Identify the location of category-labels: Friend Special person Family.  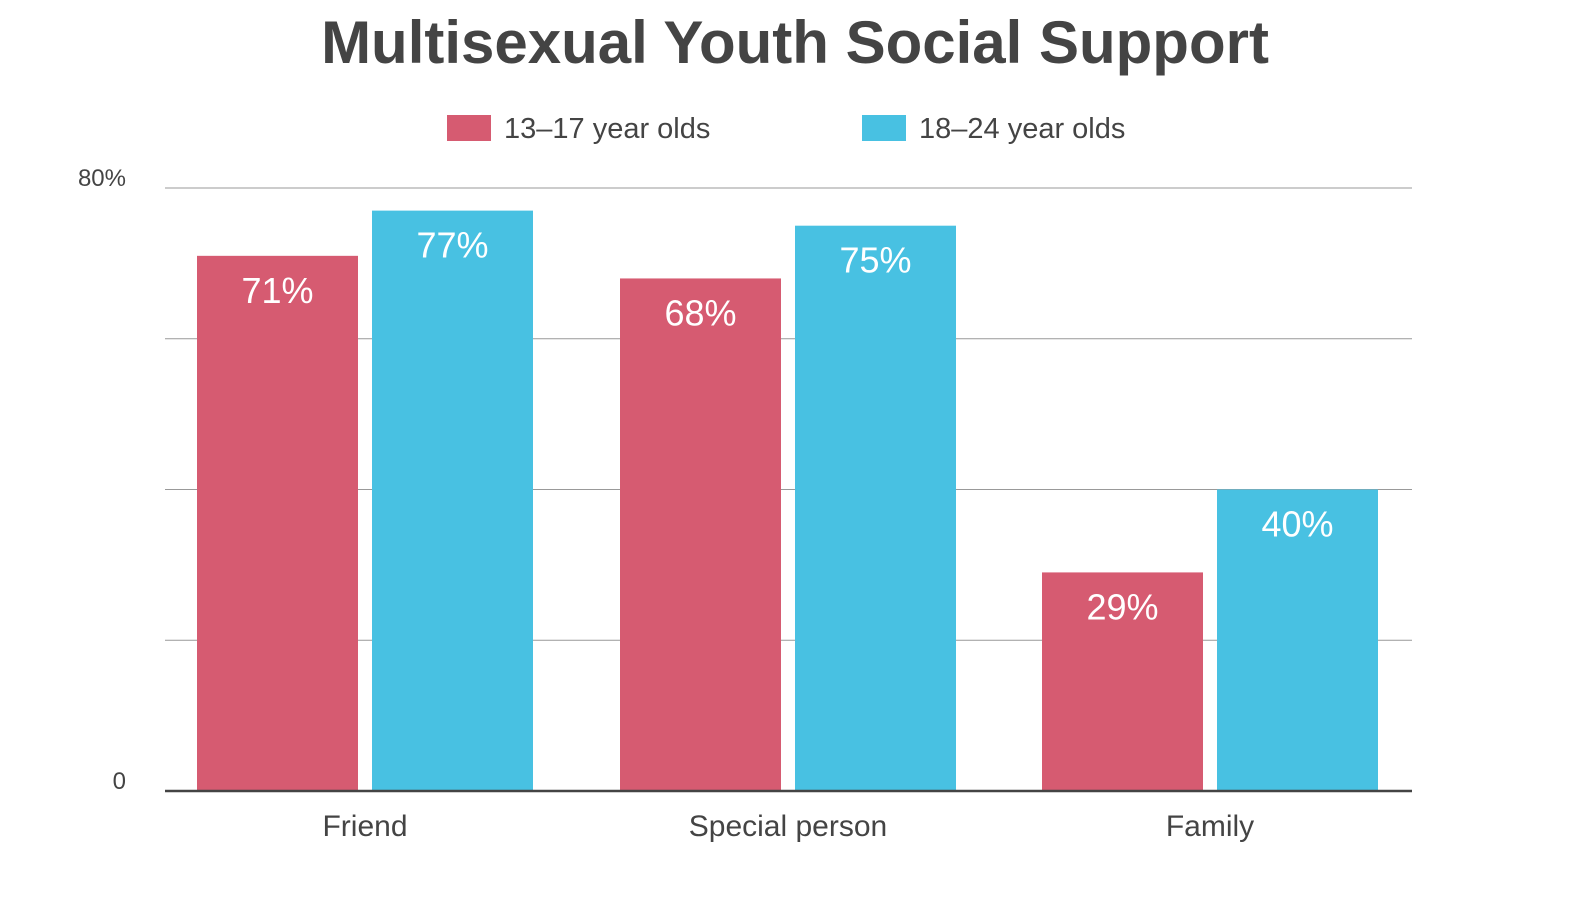
(788, 826).